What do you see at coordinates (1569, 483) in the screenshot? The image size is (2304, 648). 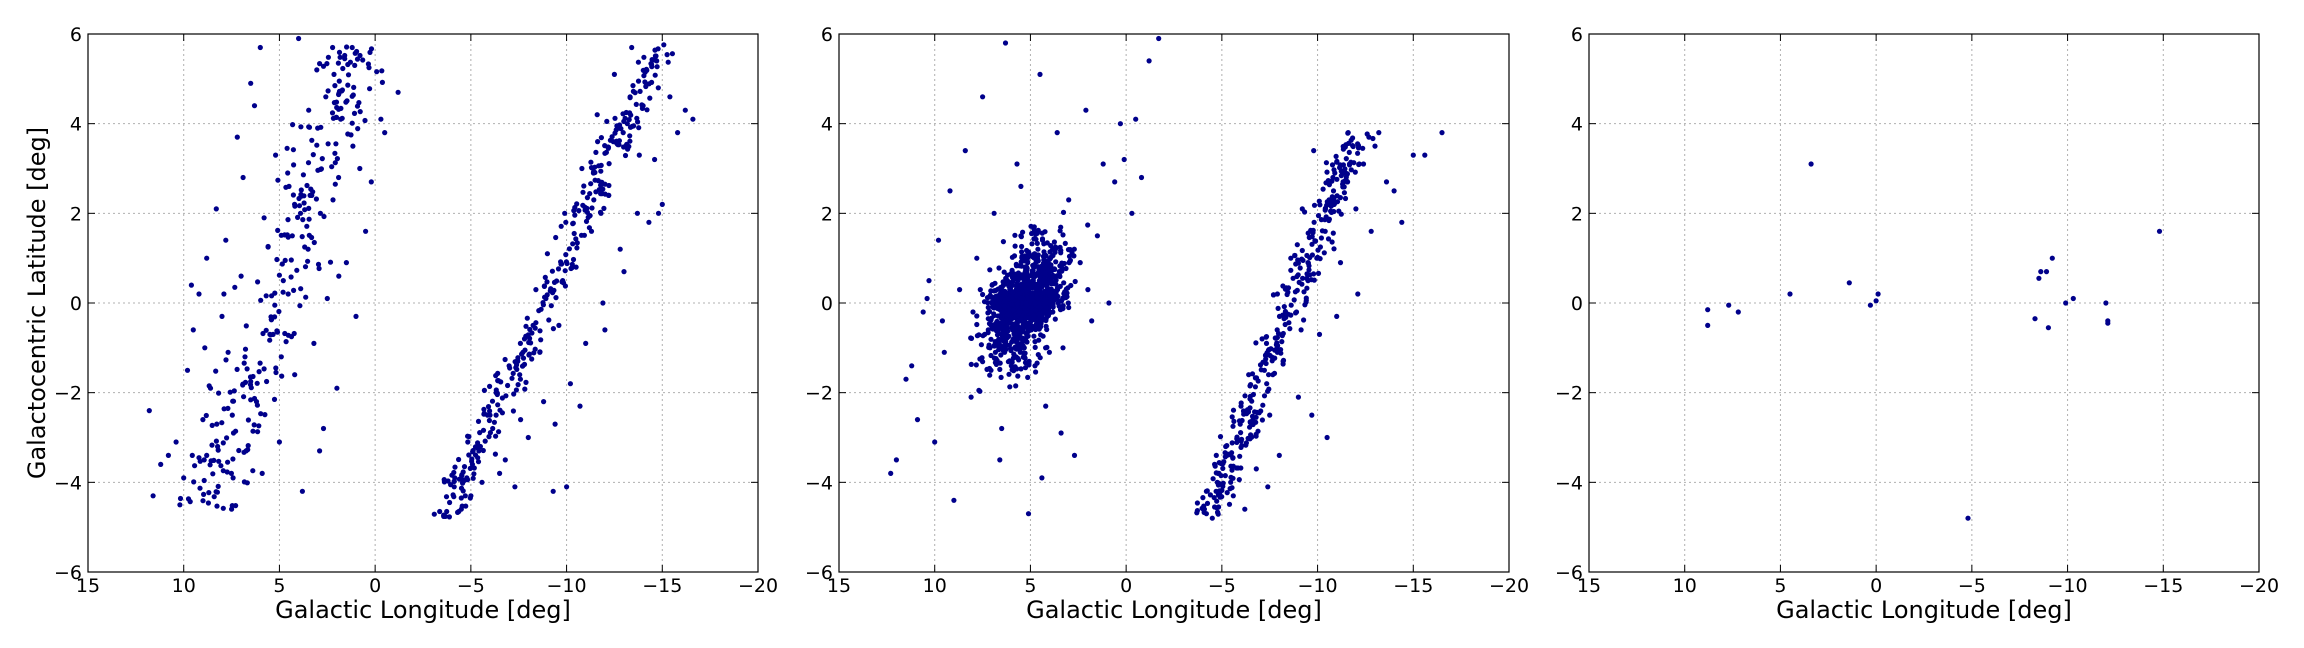 I see `y-tick-label: −4` at bounding box center [1569, 483].